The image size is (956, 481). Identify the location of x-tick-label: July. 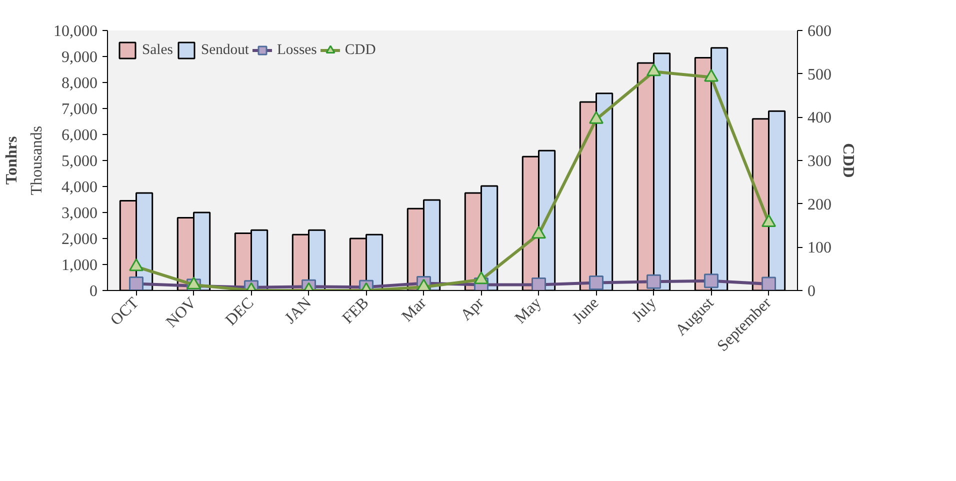
(644, 310).